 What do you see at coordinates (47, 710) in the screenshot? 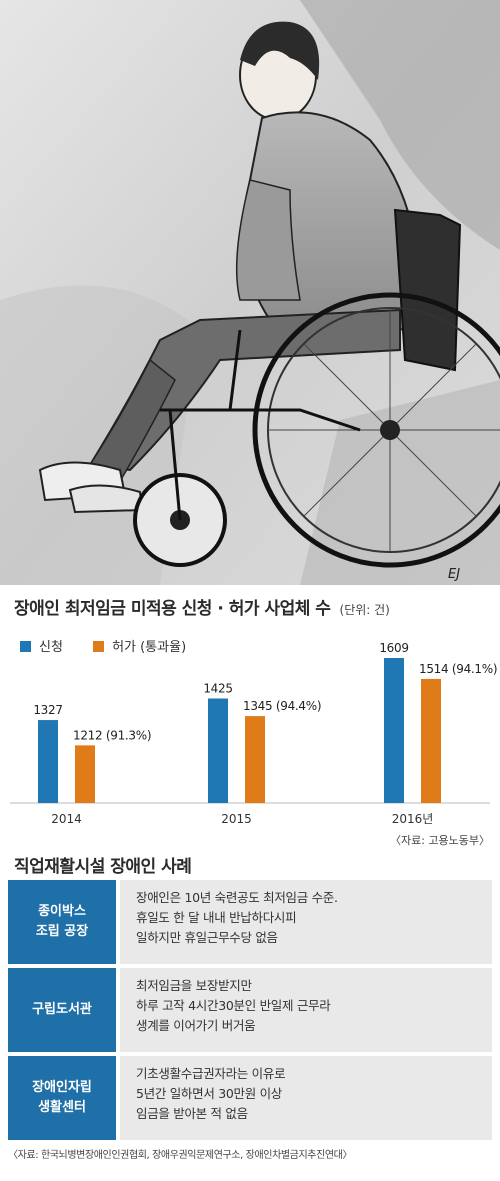
I see `data-label-applied: 1327` at bounding box center [47, 710].